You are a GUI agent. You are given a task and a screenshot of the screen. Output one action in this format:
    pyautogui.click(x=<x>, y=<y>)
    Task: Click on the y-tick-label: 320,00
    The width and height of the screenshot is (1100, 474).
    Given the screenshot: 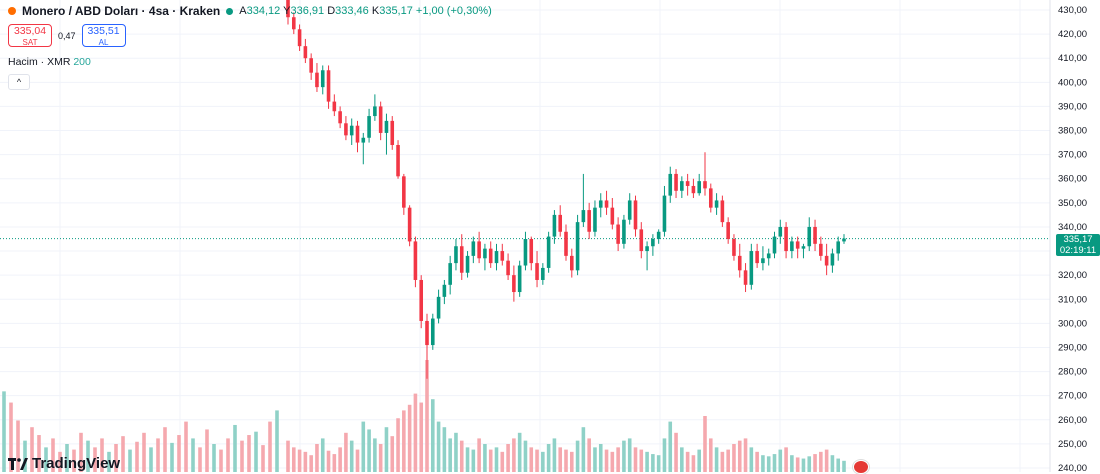 What is the action you would take?
    pyautogui.click(x=1072, y=275)
    